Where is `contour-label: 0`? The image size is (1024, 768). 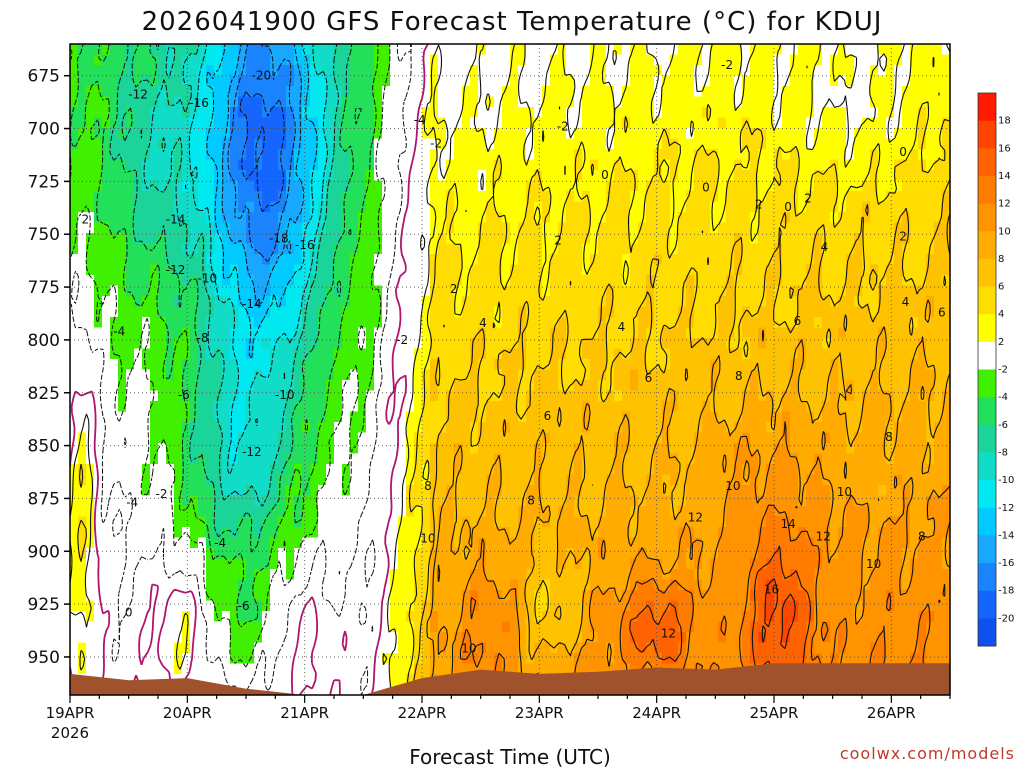
contour-label: 0 is located at coordinates (903, 152).